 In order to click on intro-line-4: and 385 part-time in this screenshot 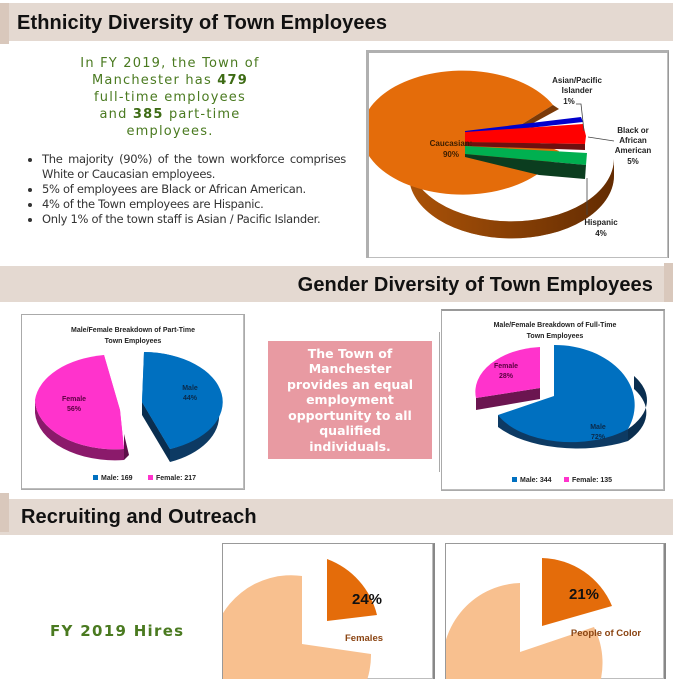, I will do `click(170, 114)`.